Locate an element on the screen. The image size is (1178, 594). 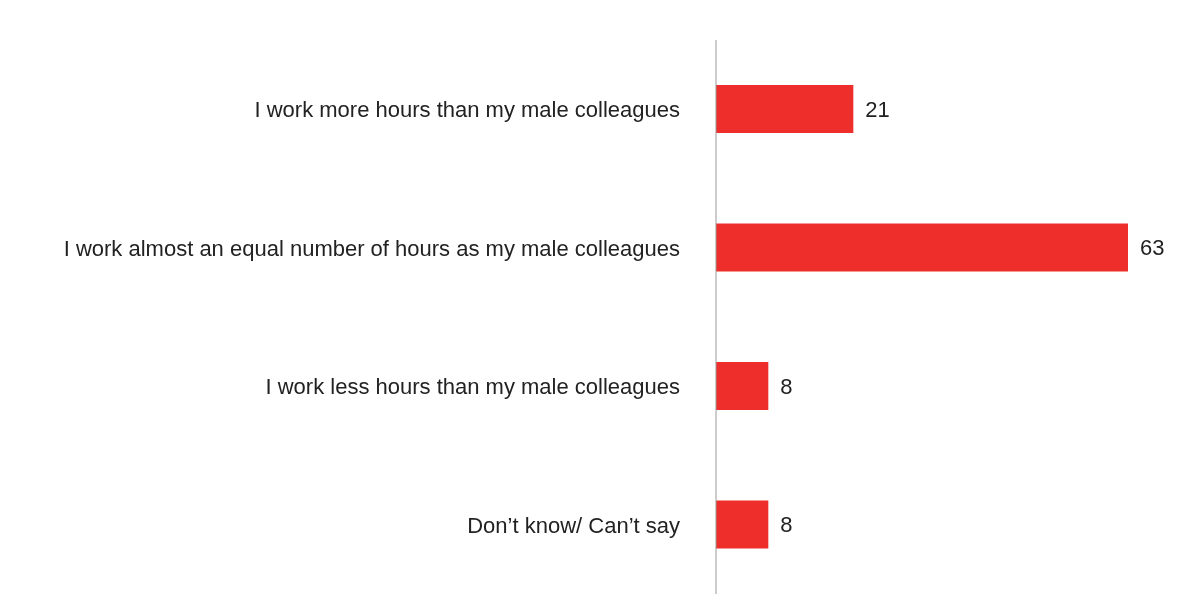
y-tick-label: I work almost an equal number of hours as my male colleagues is located at coordinates (371, 248).